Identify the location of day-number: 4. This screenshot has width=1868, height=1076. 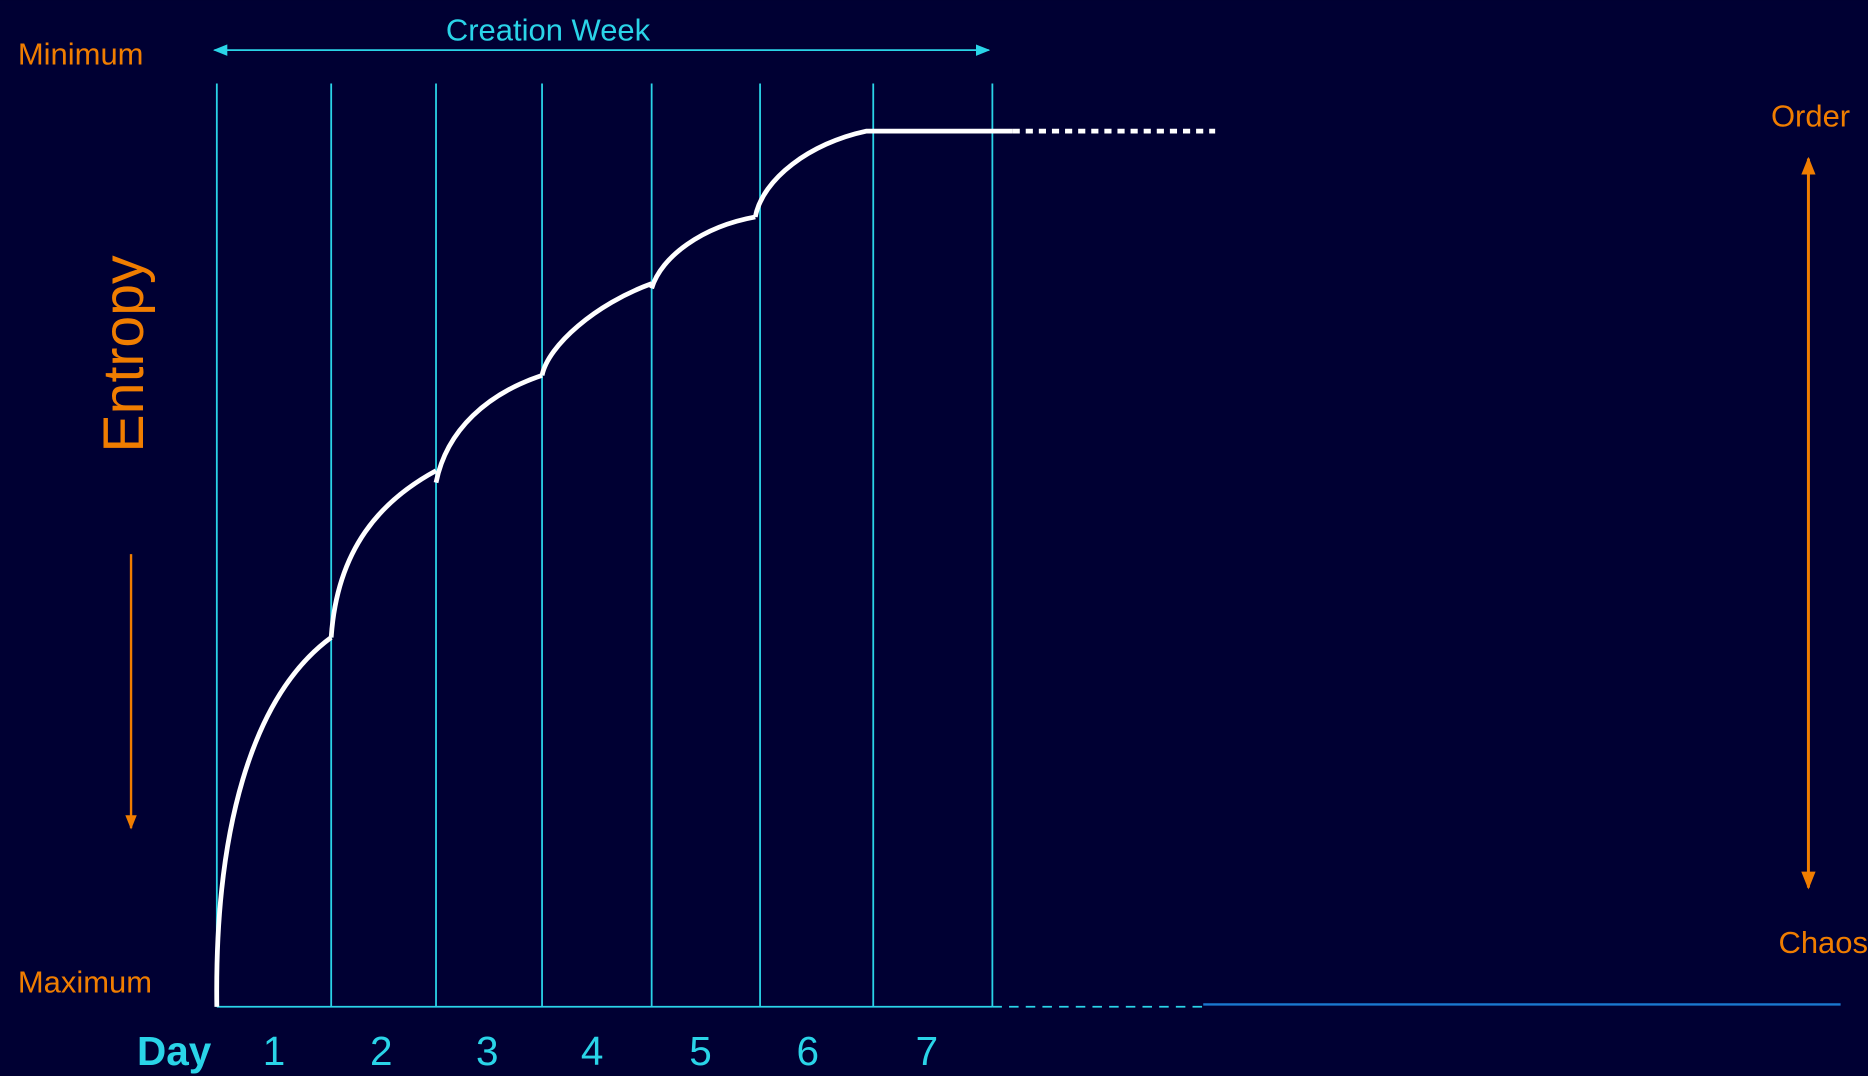
(592, 1051).